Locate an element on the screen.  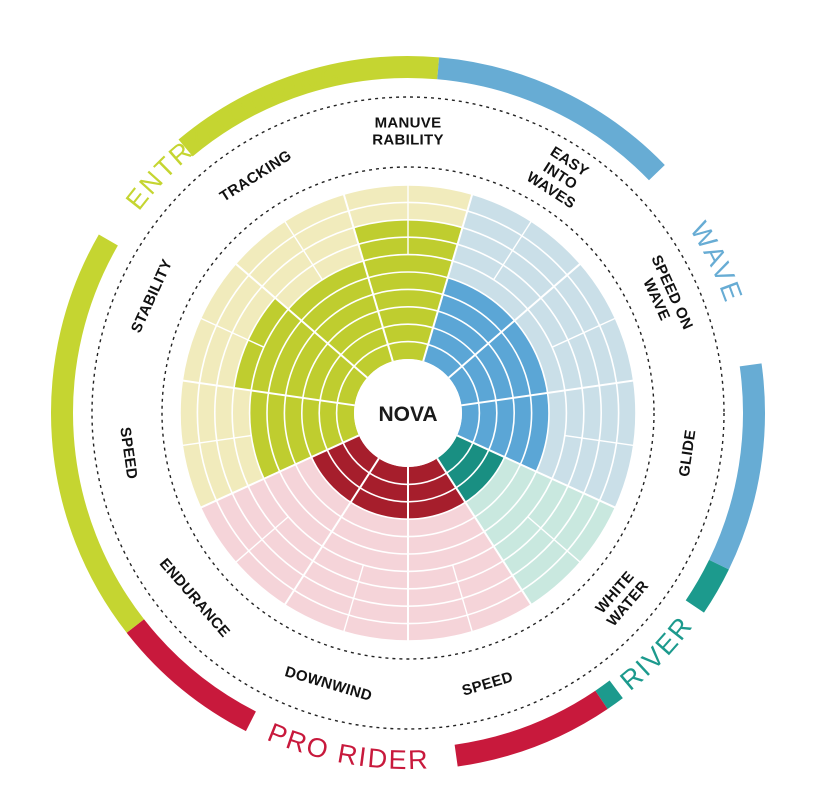
category-label: TRACKING is located at coordinates (256, 176).